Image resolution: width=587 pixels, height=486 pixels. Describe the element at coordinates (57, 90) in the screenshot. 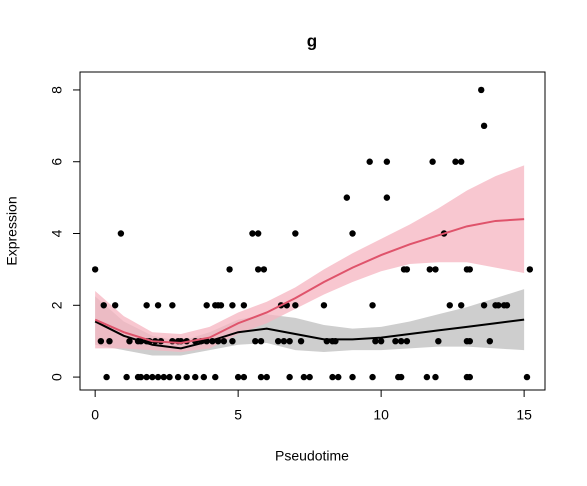

I see `y-tick-label: 8` at that location.